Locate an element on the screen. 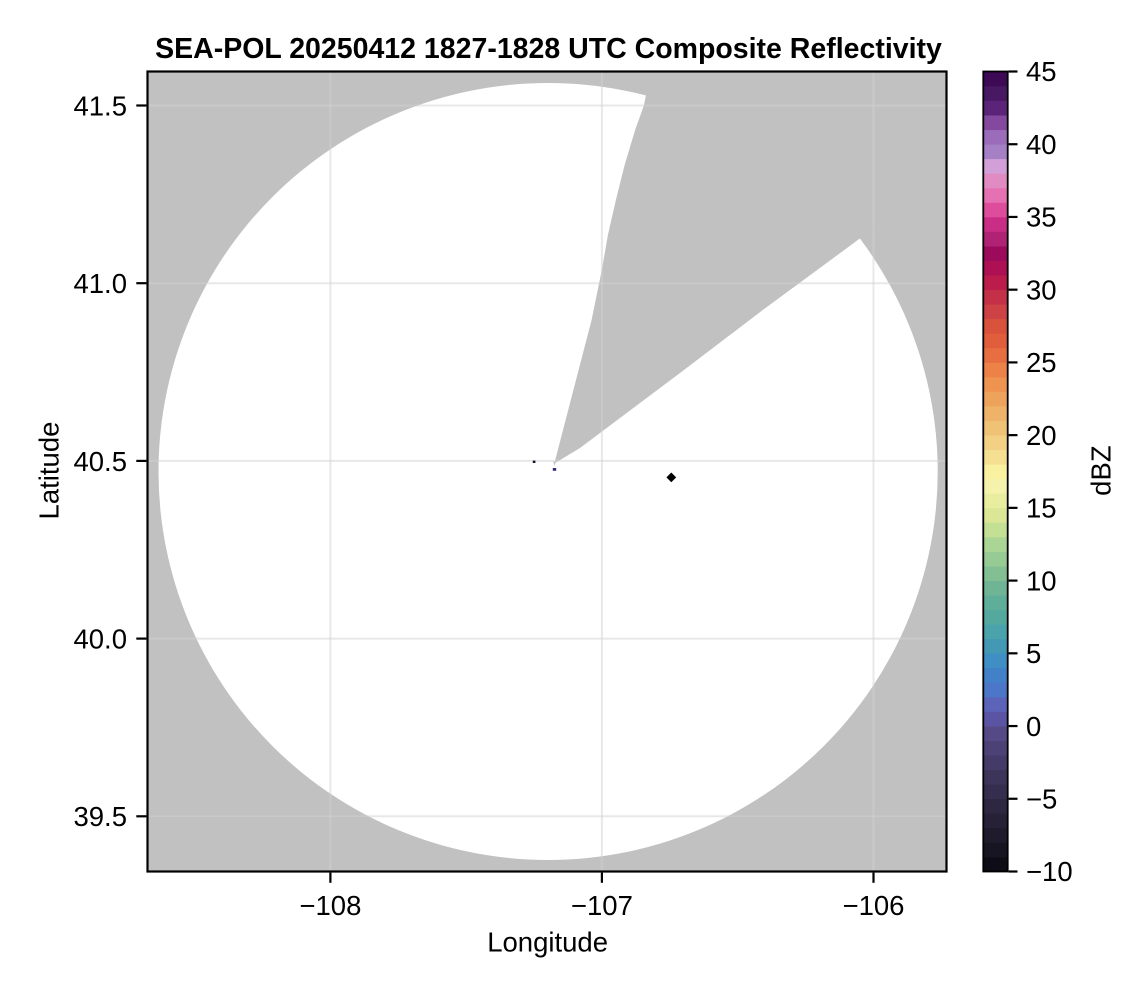  svg-text: 0 is located at coordinates (1033, 726).